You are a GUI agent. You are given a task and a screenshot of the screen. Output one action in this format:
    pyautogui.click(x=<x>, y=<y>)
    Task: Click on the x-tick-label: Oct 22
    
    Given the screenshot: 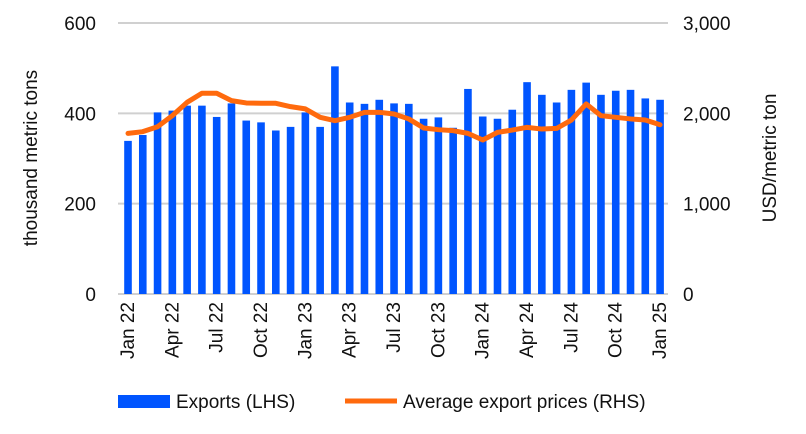 What is the action you would take?
    pyautogui.click(x=261, y=330)
    